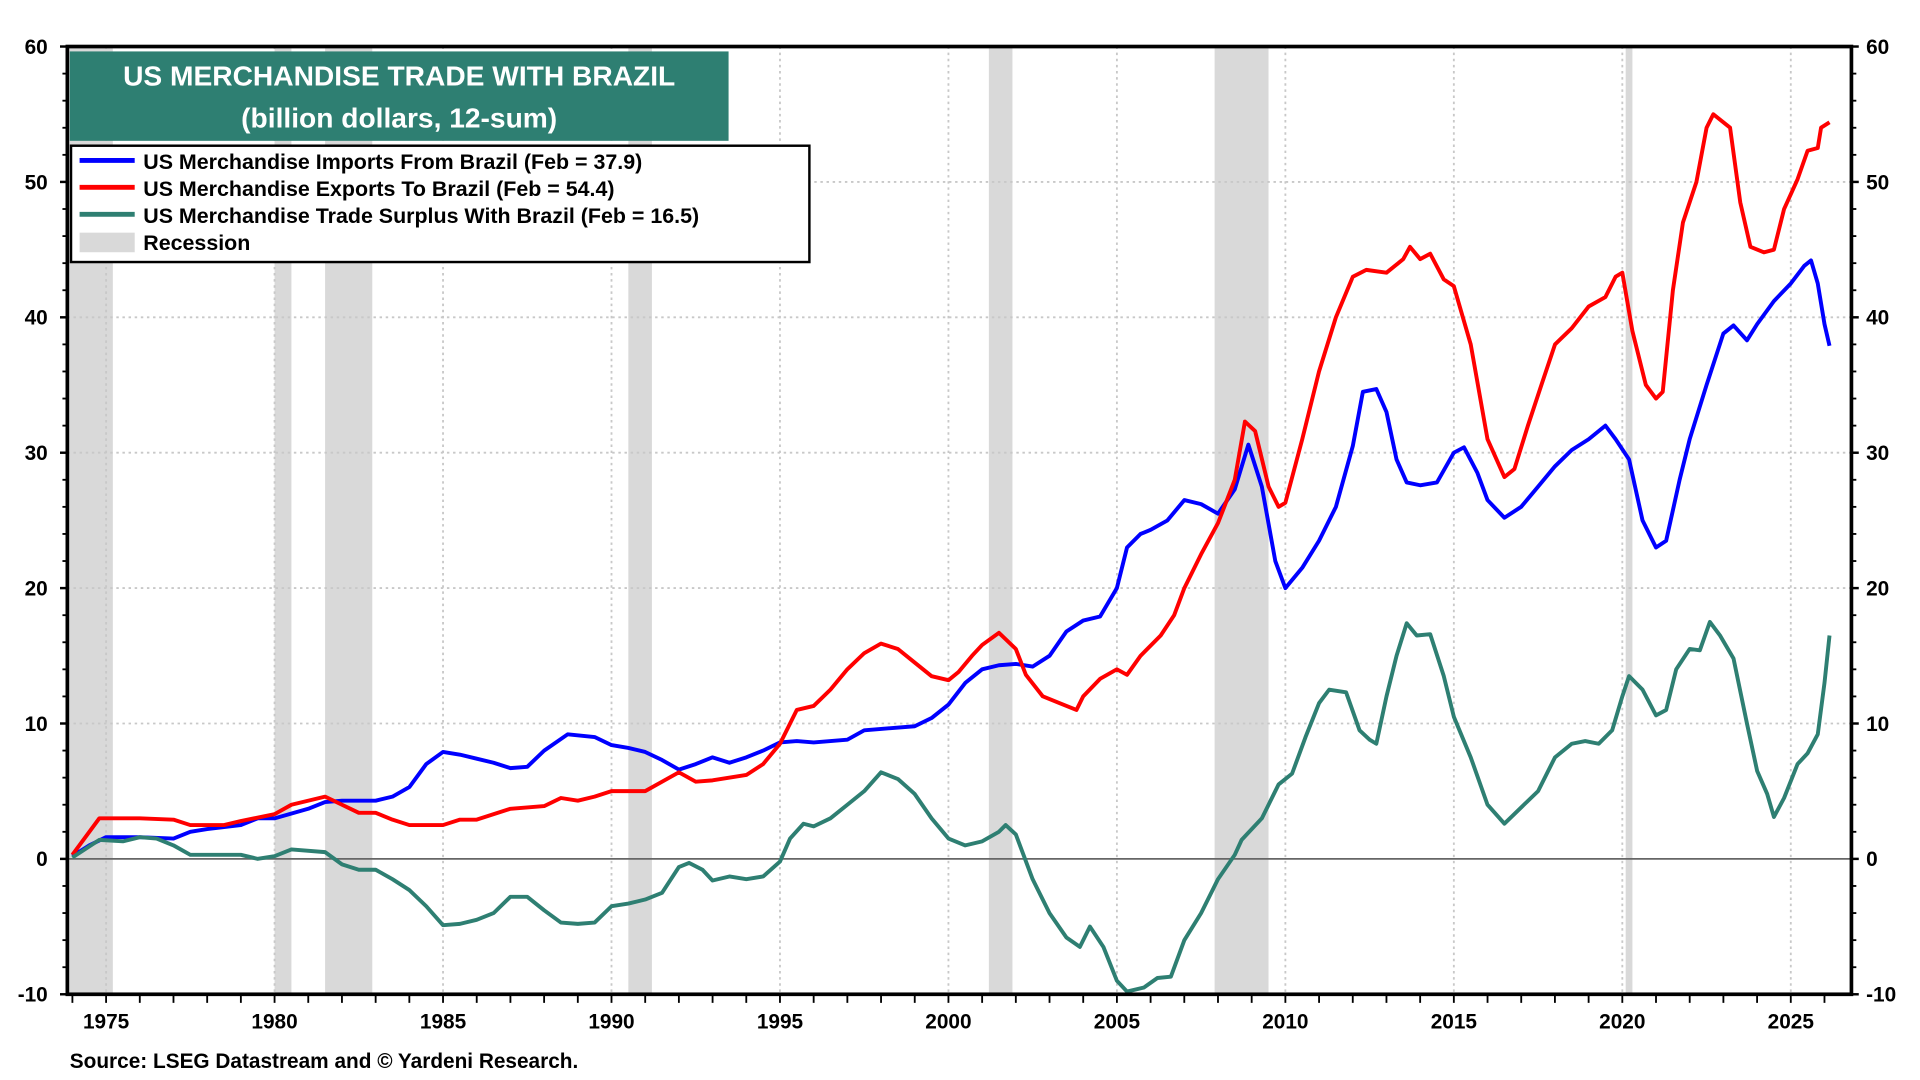 The height and width of the screenshot is (1080, 1920). I want to click on y-tick-label-left: 30, so click(36, 453).